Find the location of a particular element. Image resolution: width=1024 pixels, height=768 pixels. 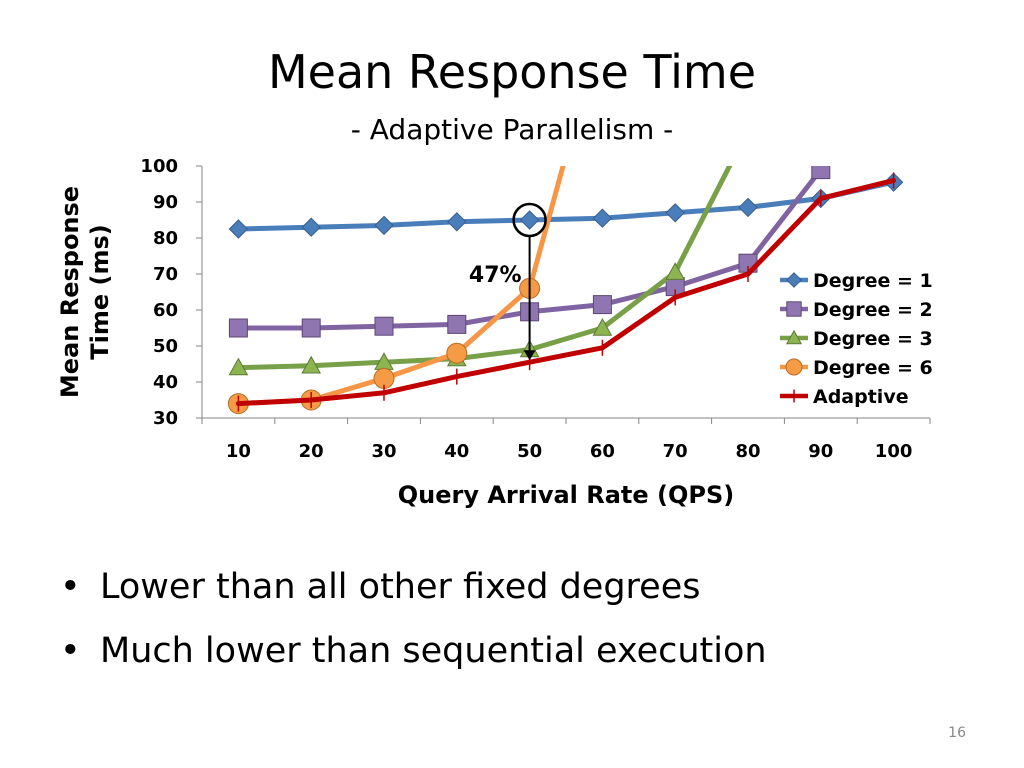

page-number: 16 is located at coordinates (957, 733).